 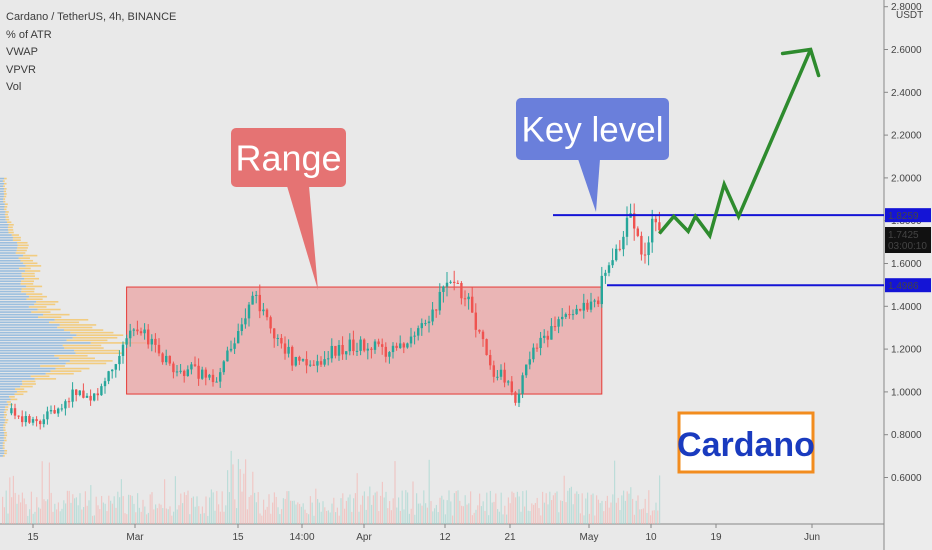 What do you see at coordinates (22, 52) in the screenshot?
I see `legend-indicator-vwap: VWAP` at bounding box center [22, 52].